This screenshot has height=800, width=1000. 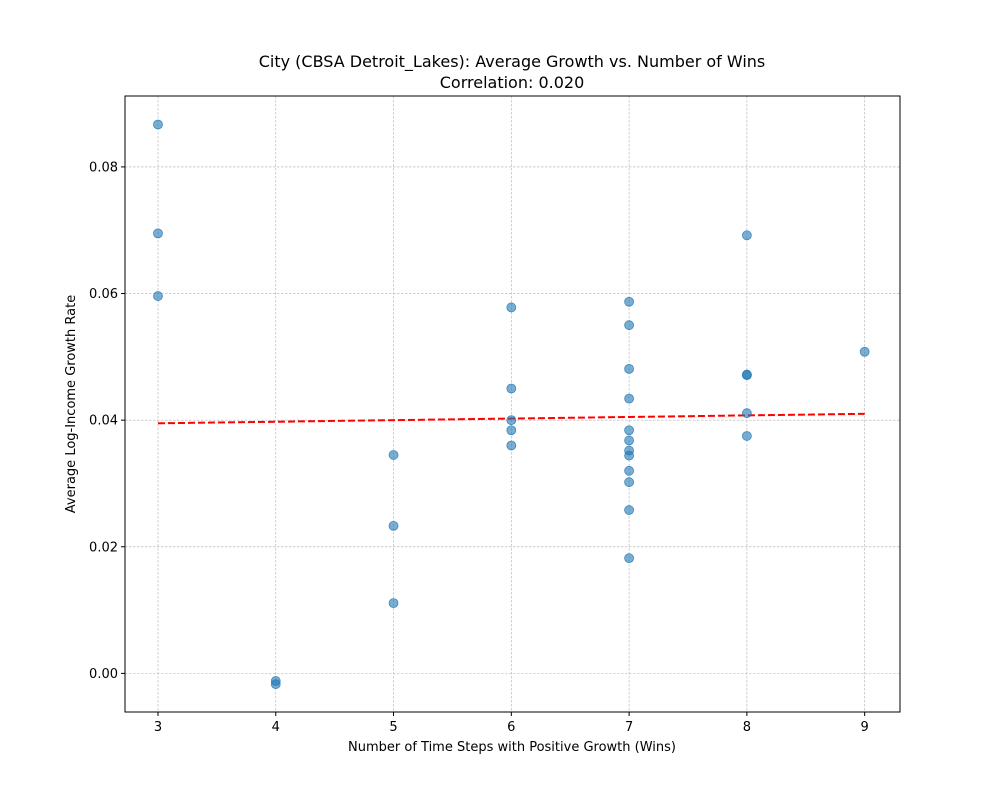 I want to click on x-axis-ticks: 3 4 5 6 7 8 9, so click(x=511, y=723).